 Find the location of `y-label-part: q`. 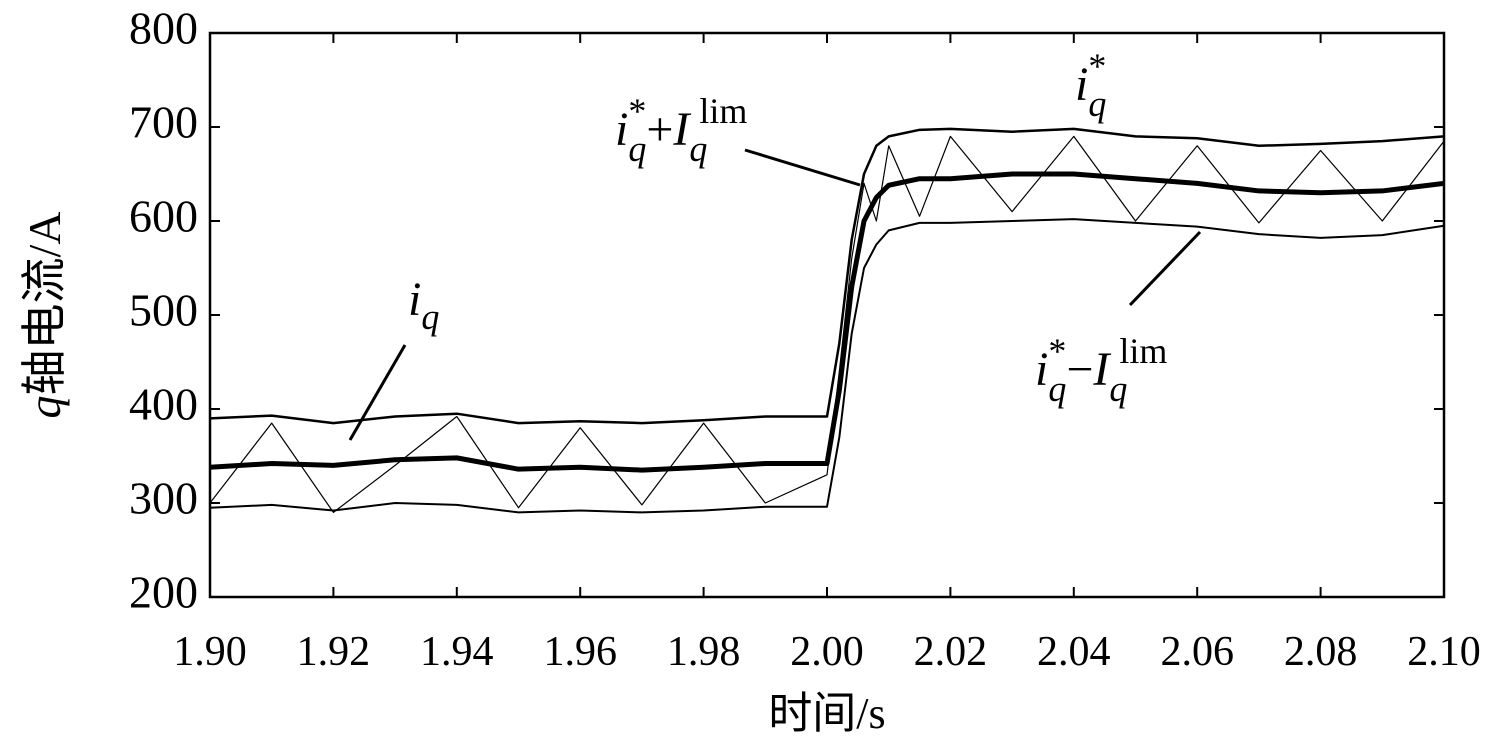

y-label-part: q is located at coordinates (44, 407).